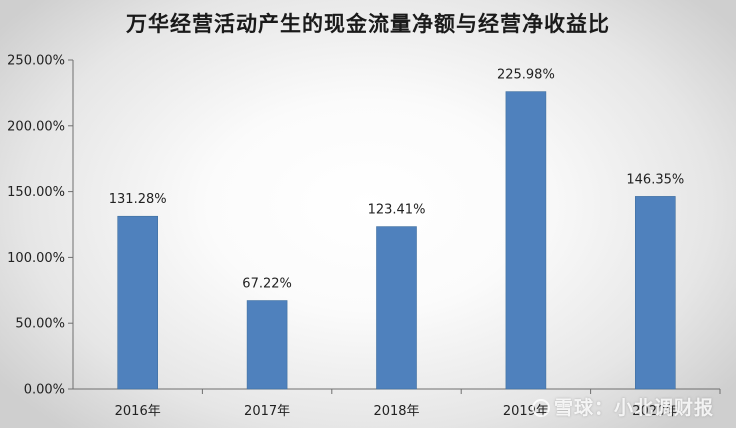 The image size is (736, 428). What do you see at coordinates (396, 411) in the screenshot?
I see `x-tick-label-2: 2018年` at bounding box center [396, 411].